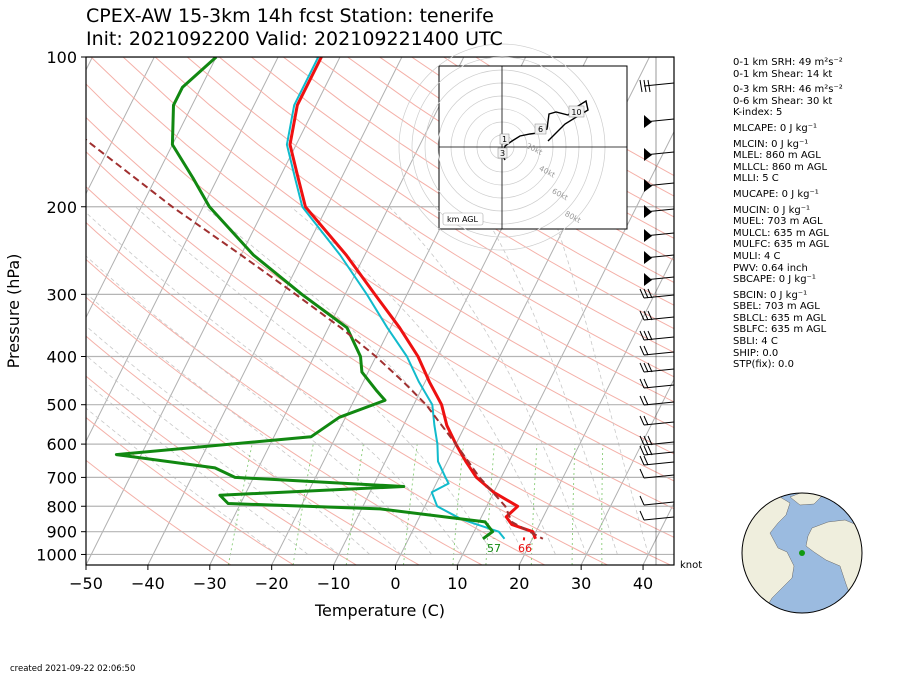 The width and height of the screenshot is (906, 675). Describe the element at coordinates (148, 583) in the screenshot. I see `x-tick-label: −40` at that location.